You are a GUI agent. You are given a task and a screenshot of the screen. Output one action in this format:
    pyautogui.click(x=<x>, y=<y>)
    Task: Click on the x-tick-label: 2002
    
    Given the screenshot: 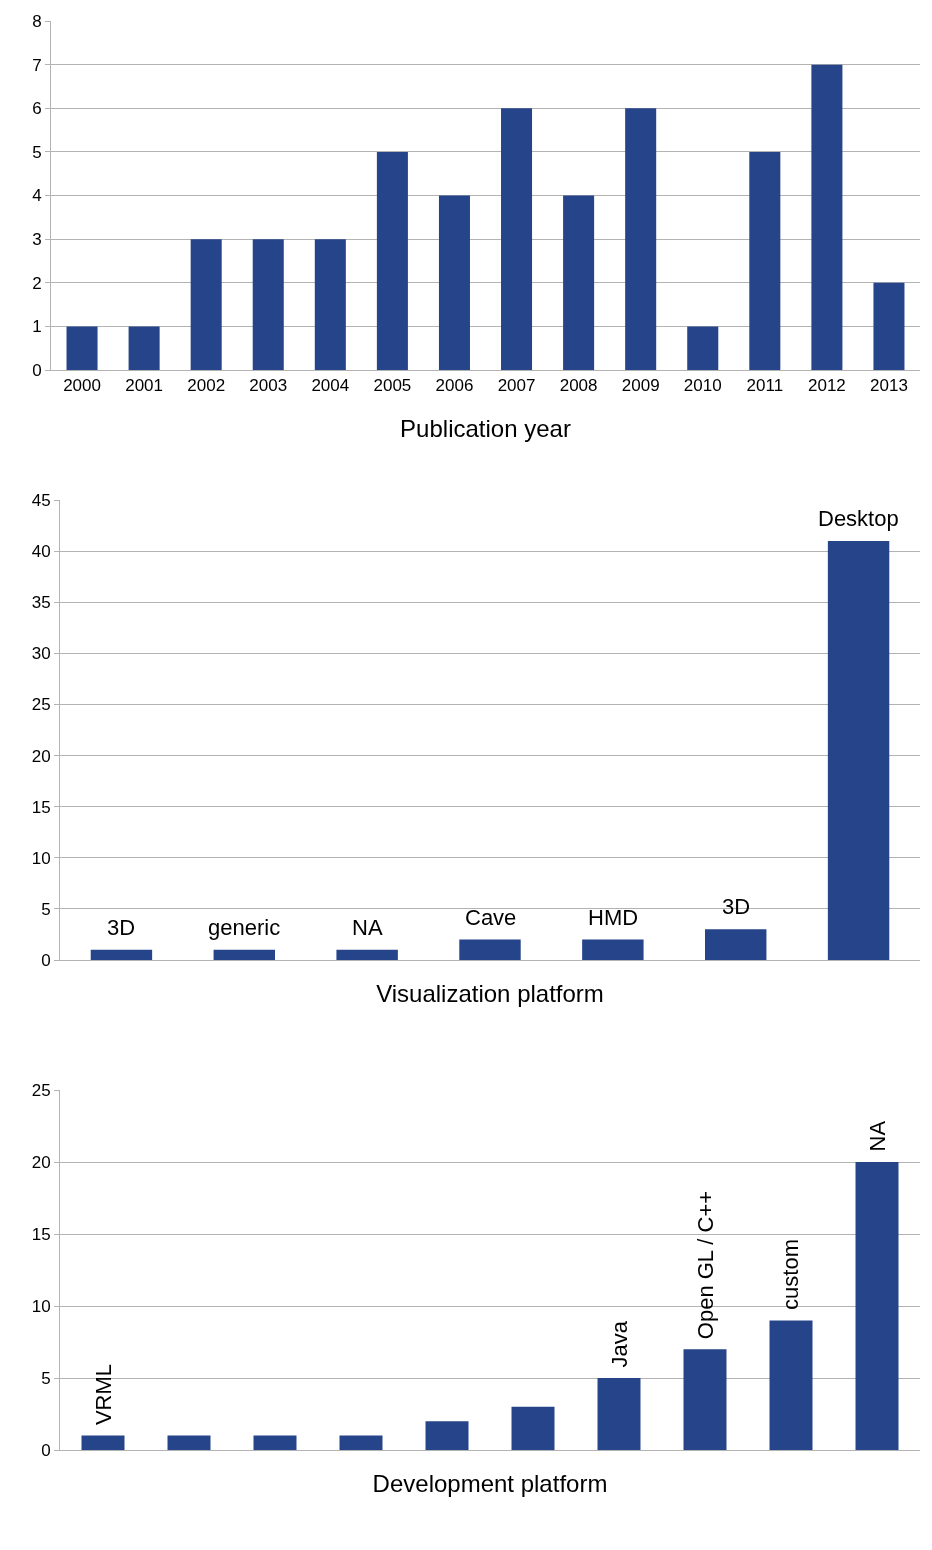 What is the action you would take?
    pyautogui.click(x=206, y=386)
    